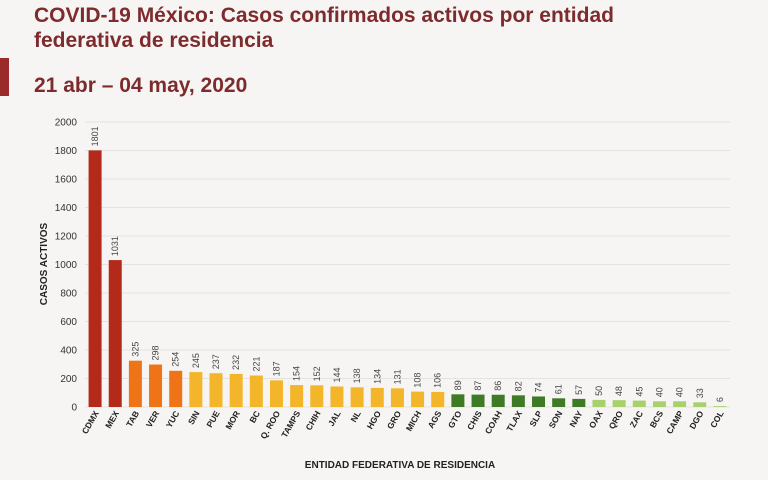  Describe the element at coordinates (317, 373) in the screenshot. I see `value-label: 152` at that location.